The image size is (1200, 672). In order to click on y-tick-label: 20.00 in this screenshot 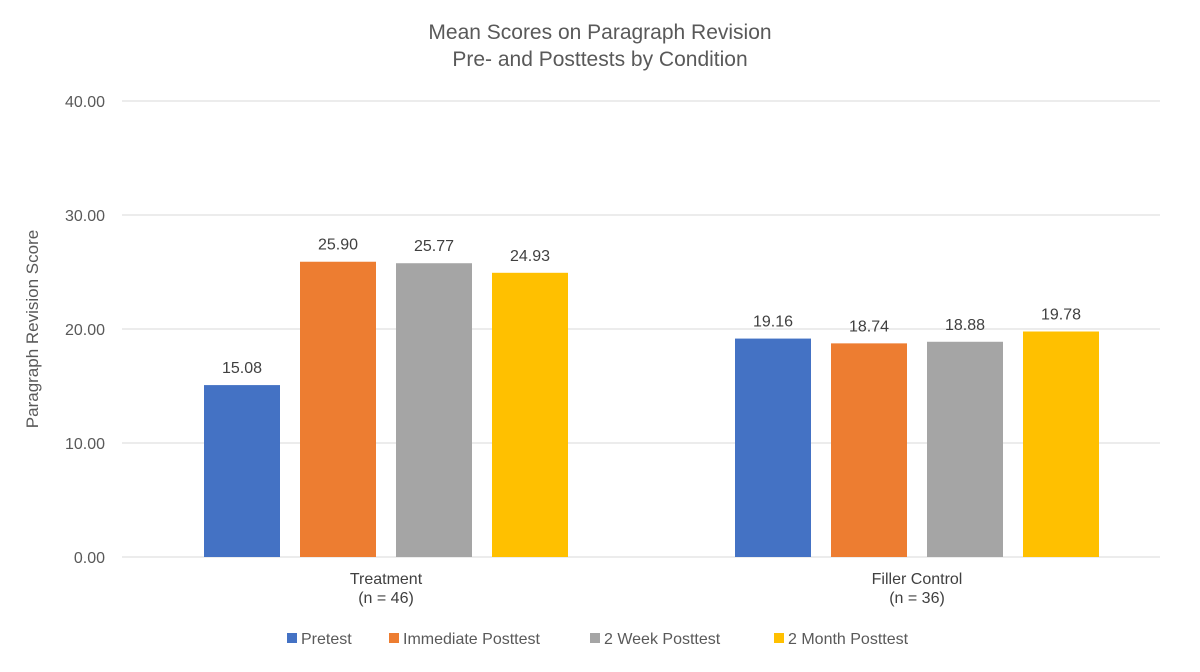, I will do `click(85, 330)`.